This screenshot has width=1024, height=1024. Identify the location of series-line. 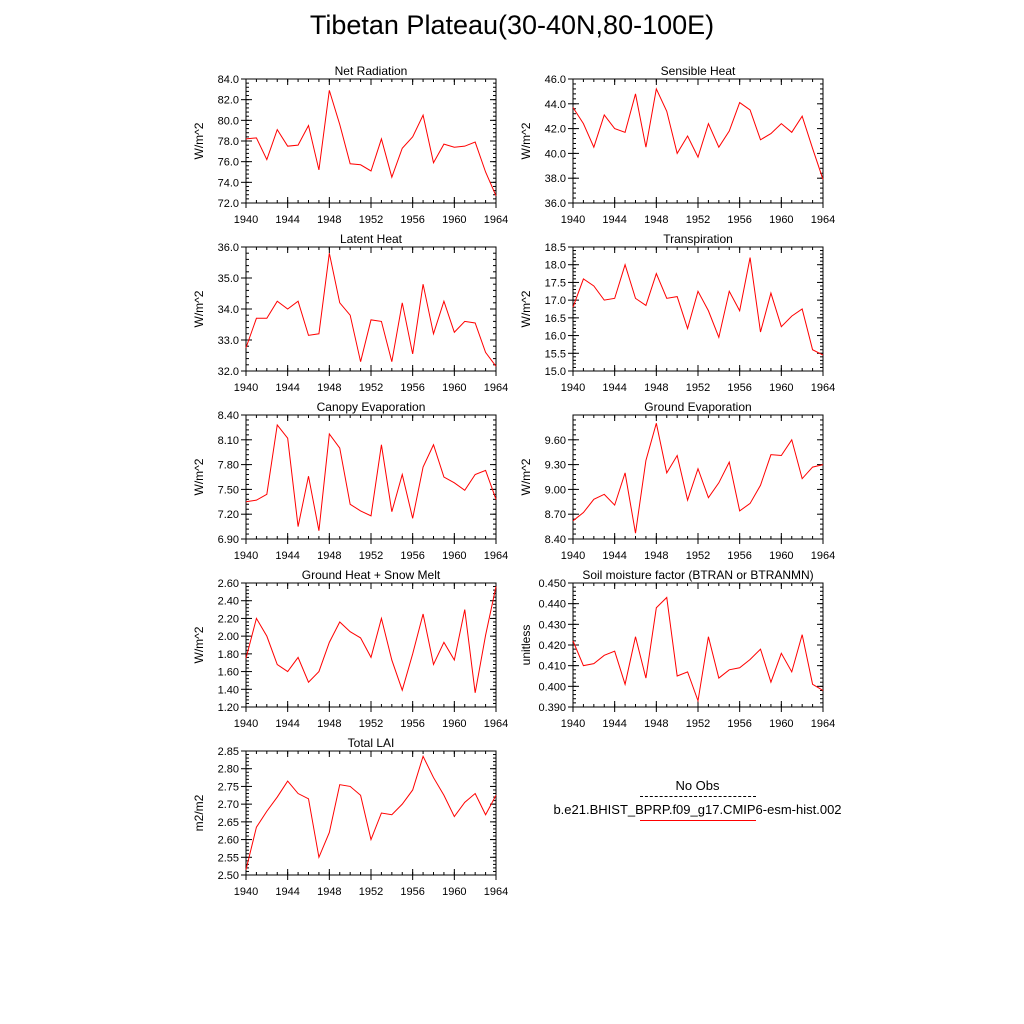
(698, 649).